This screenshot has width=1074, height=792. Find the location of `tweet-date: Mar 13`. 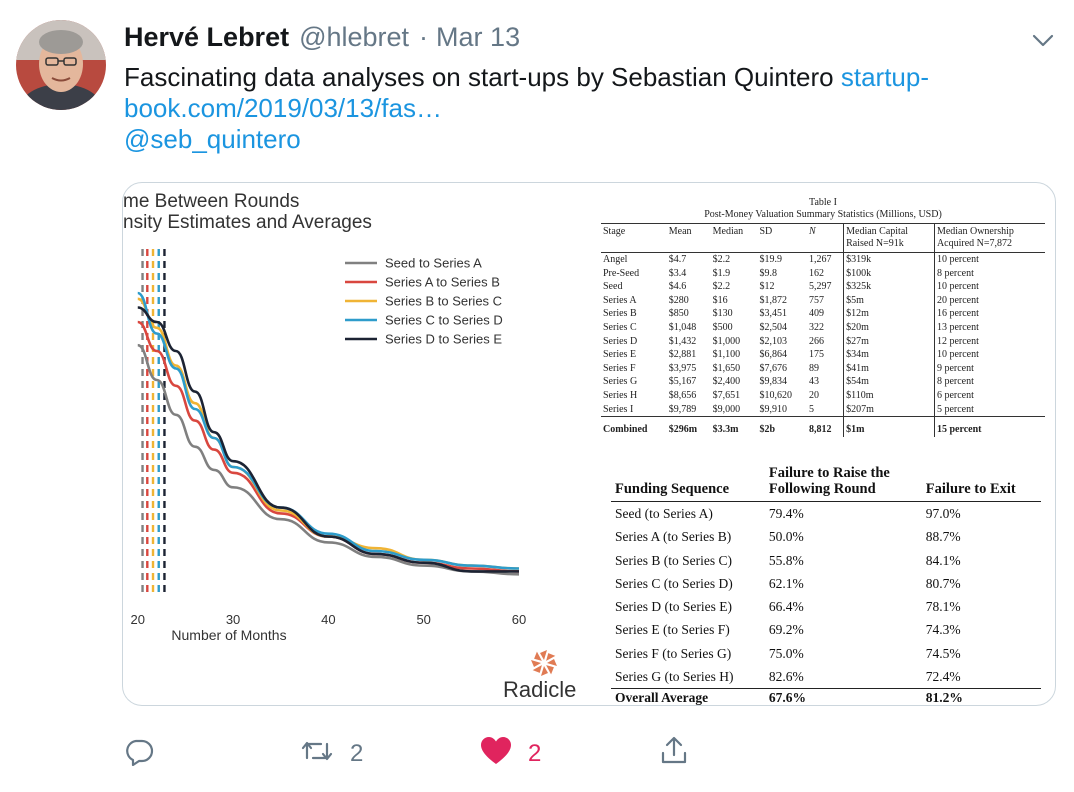

tweet-date: Mar 13 is located at coordinates (478, 37).